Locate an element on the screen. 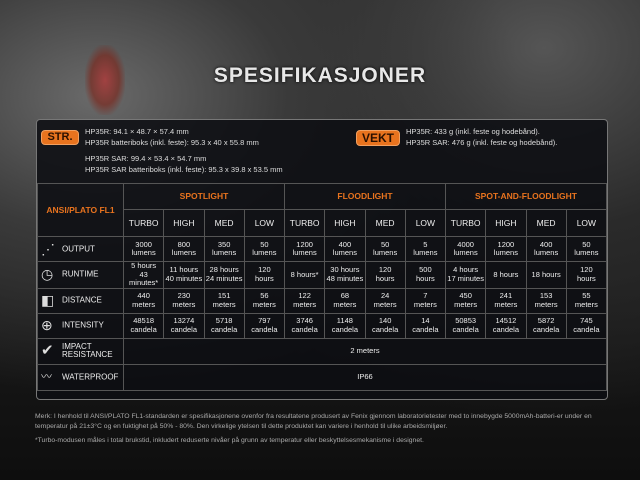 This screenshot has height=480, width=640. cell-value: 153 is located at coordinates (546, 295).